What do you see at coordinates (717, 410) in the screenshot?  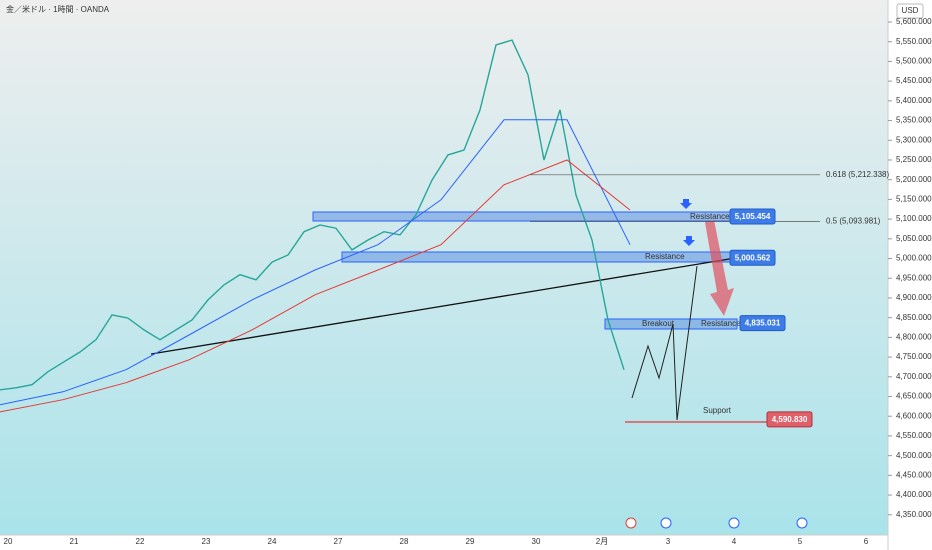 I see `annotation: Support` at bounding box center [717, 410].